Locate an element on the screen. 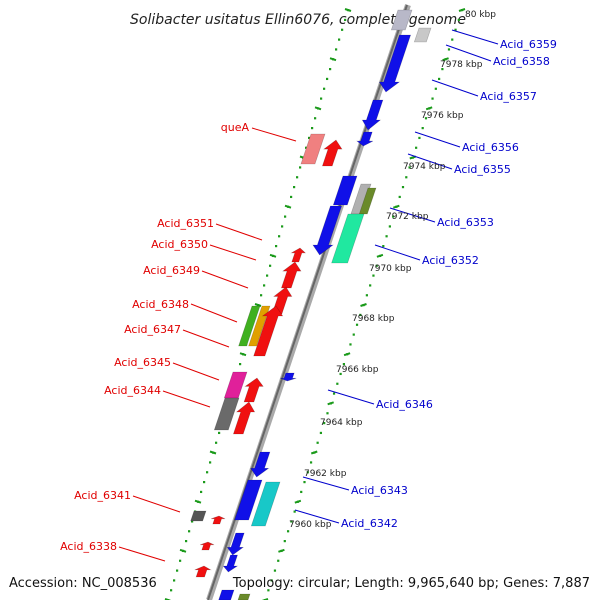 The width and height of the screenshot is (600, 600). kbp-label: 7974 kbp is located at coordinates (424, 167).